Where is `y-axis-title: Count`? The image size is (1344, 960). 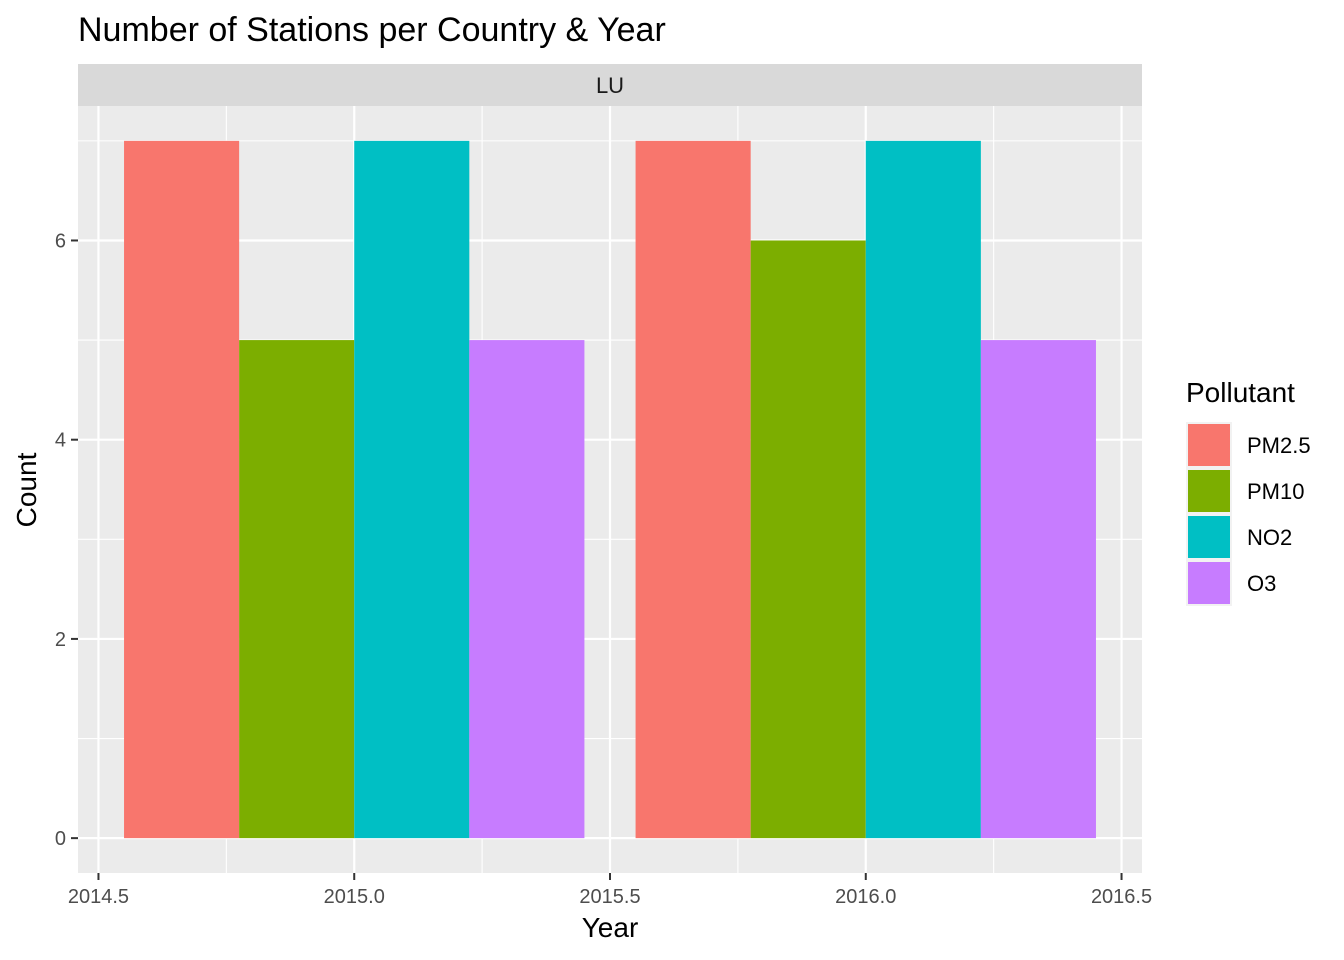
y-axis-title: Count is located at coordinates (26, 489).